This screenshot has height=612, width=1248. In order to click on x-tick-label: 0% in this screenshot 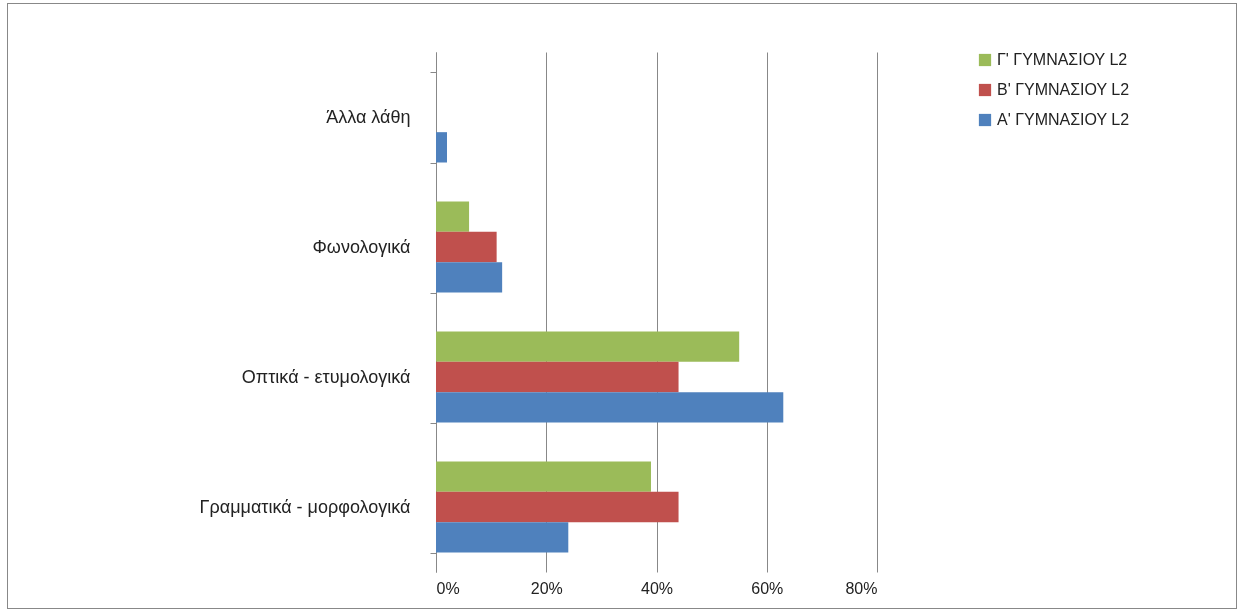, I will do `click(448, 588)`.